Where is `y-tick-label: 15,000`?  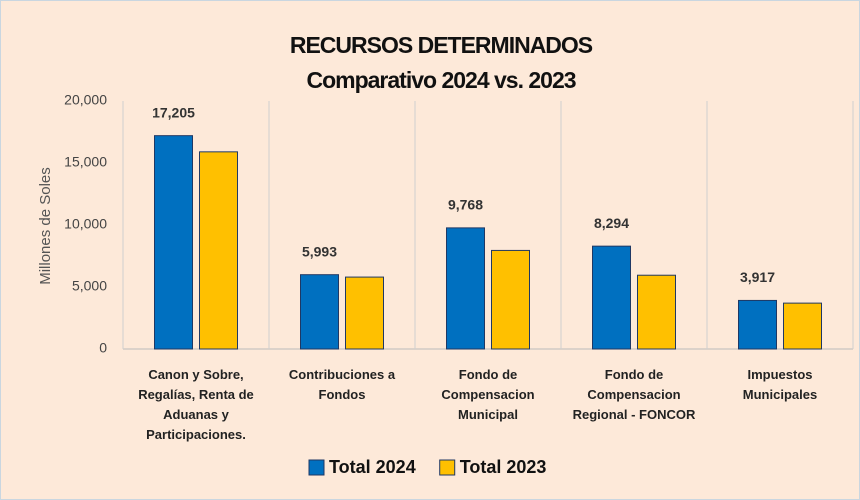 y-tick-label: 15,000 is located at coordinates (85, 162).